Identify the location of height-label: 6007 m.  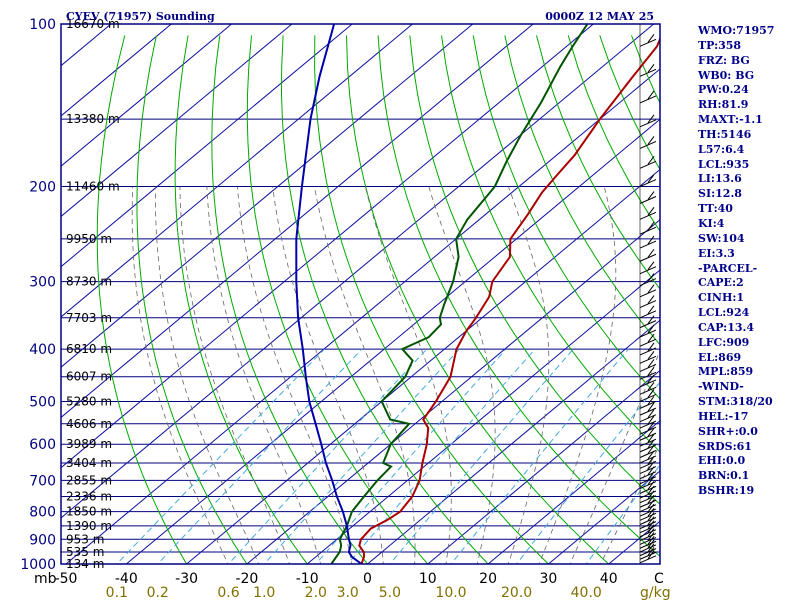
(89, 377).